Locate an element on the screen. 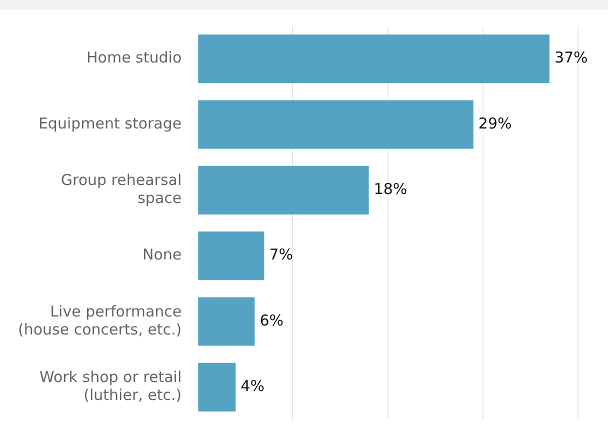  data-label: 29% is located at coordinates (495, 123).